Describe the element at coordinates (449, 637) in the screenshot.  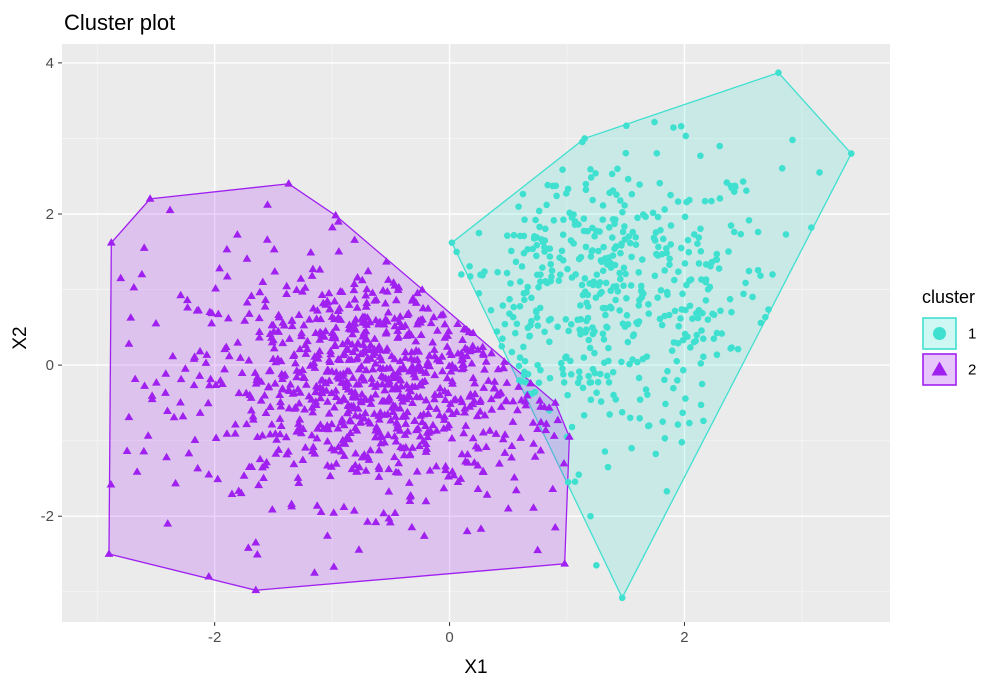
I see `x-tick-label: 0` at that location.